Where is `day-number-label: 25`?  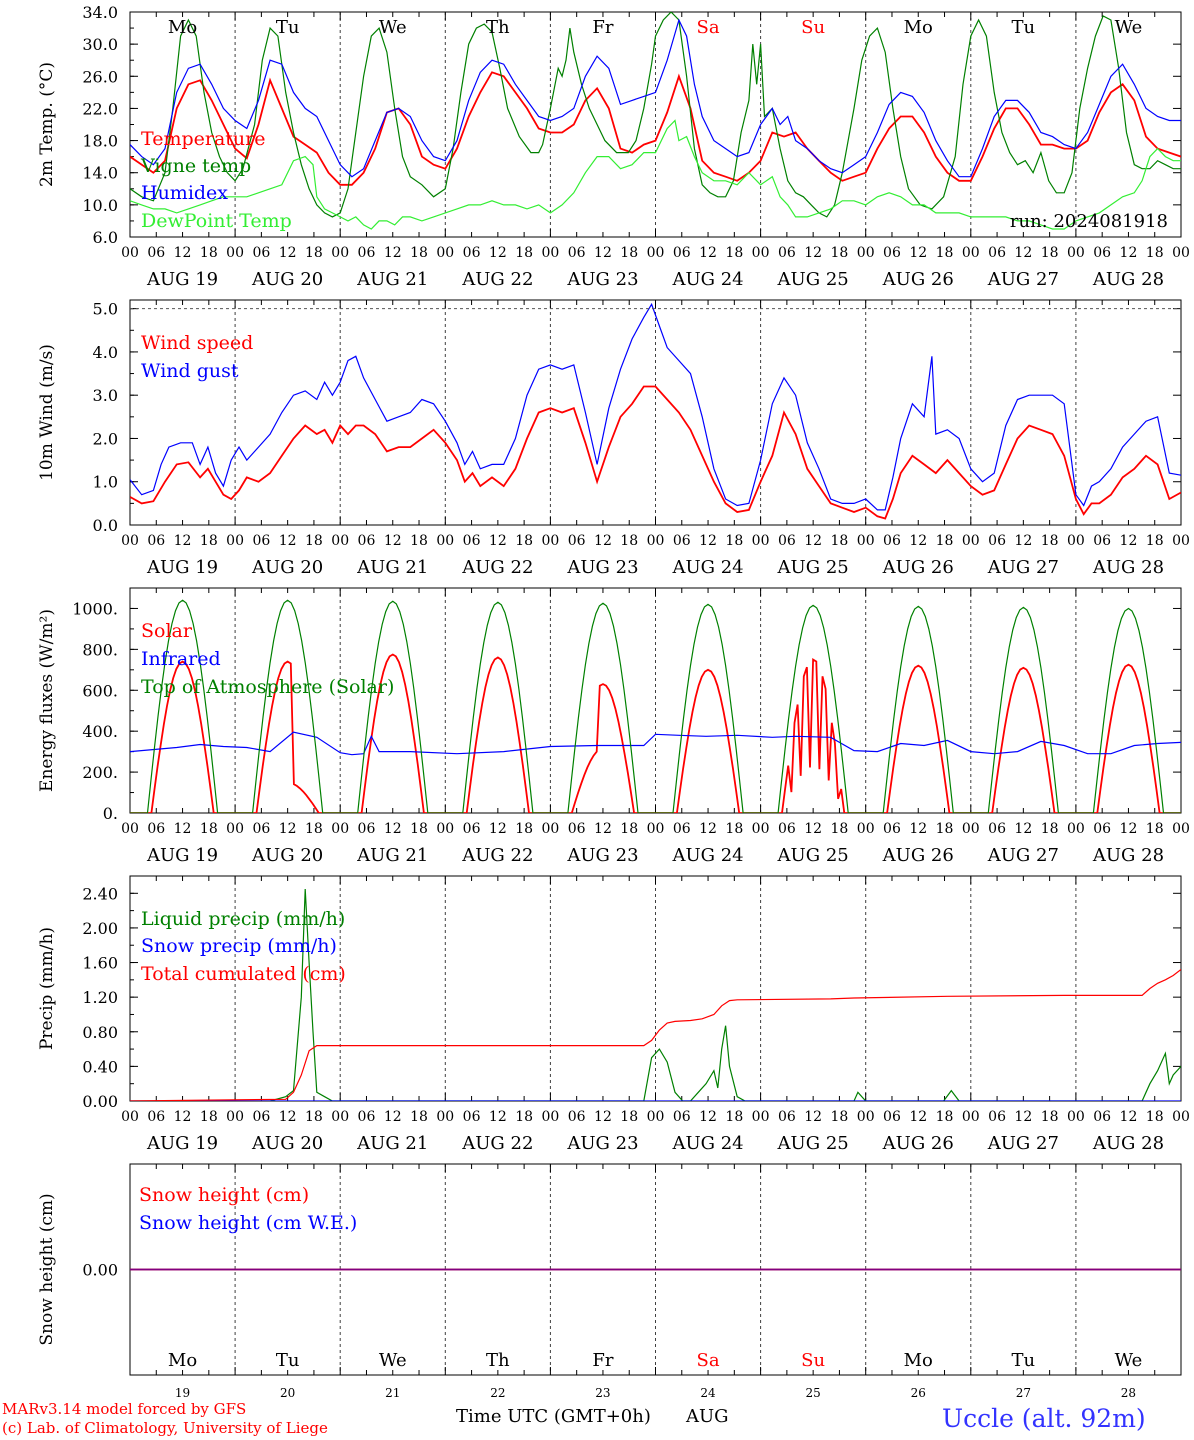 day-number-label: 25 is located at coordinates (813, 1393).